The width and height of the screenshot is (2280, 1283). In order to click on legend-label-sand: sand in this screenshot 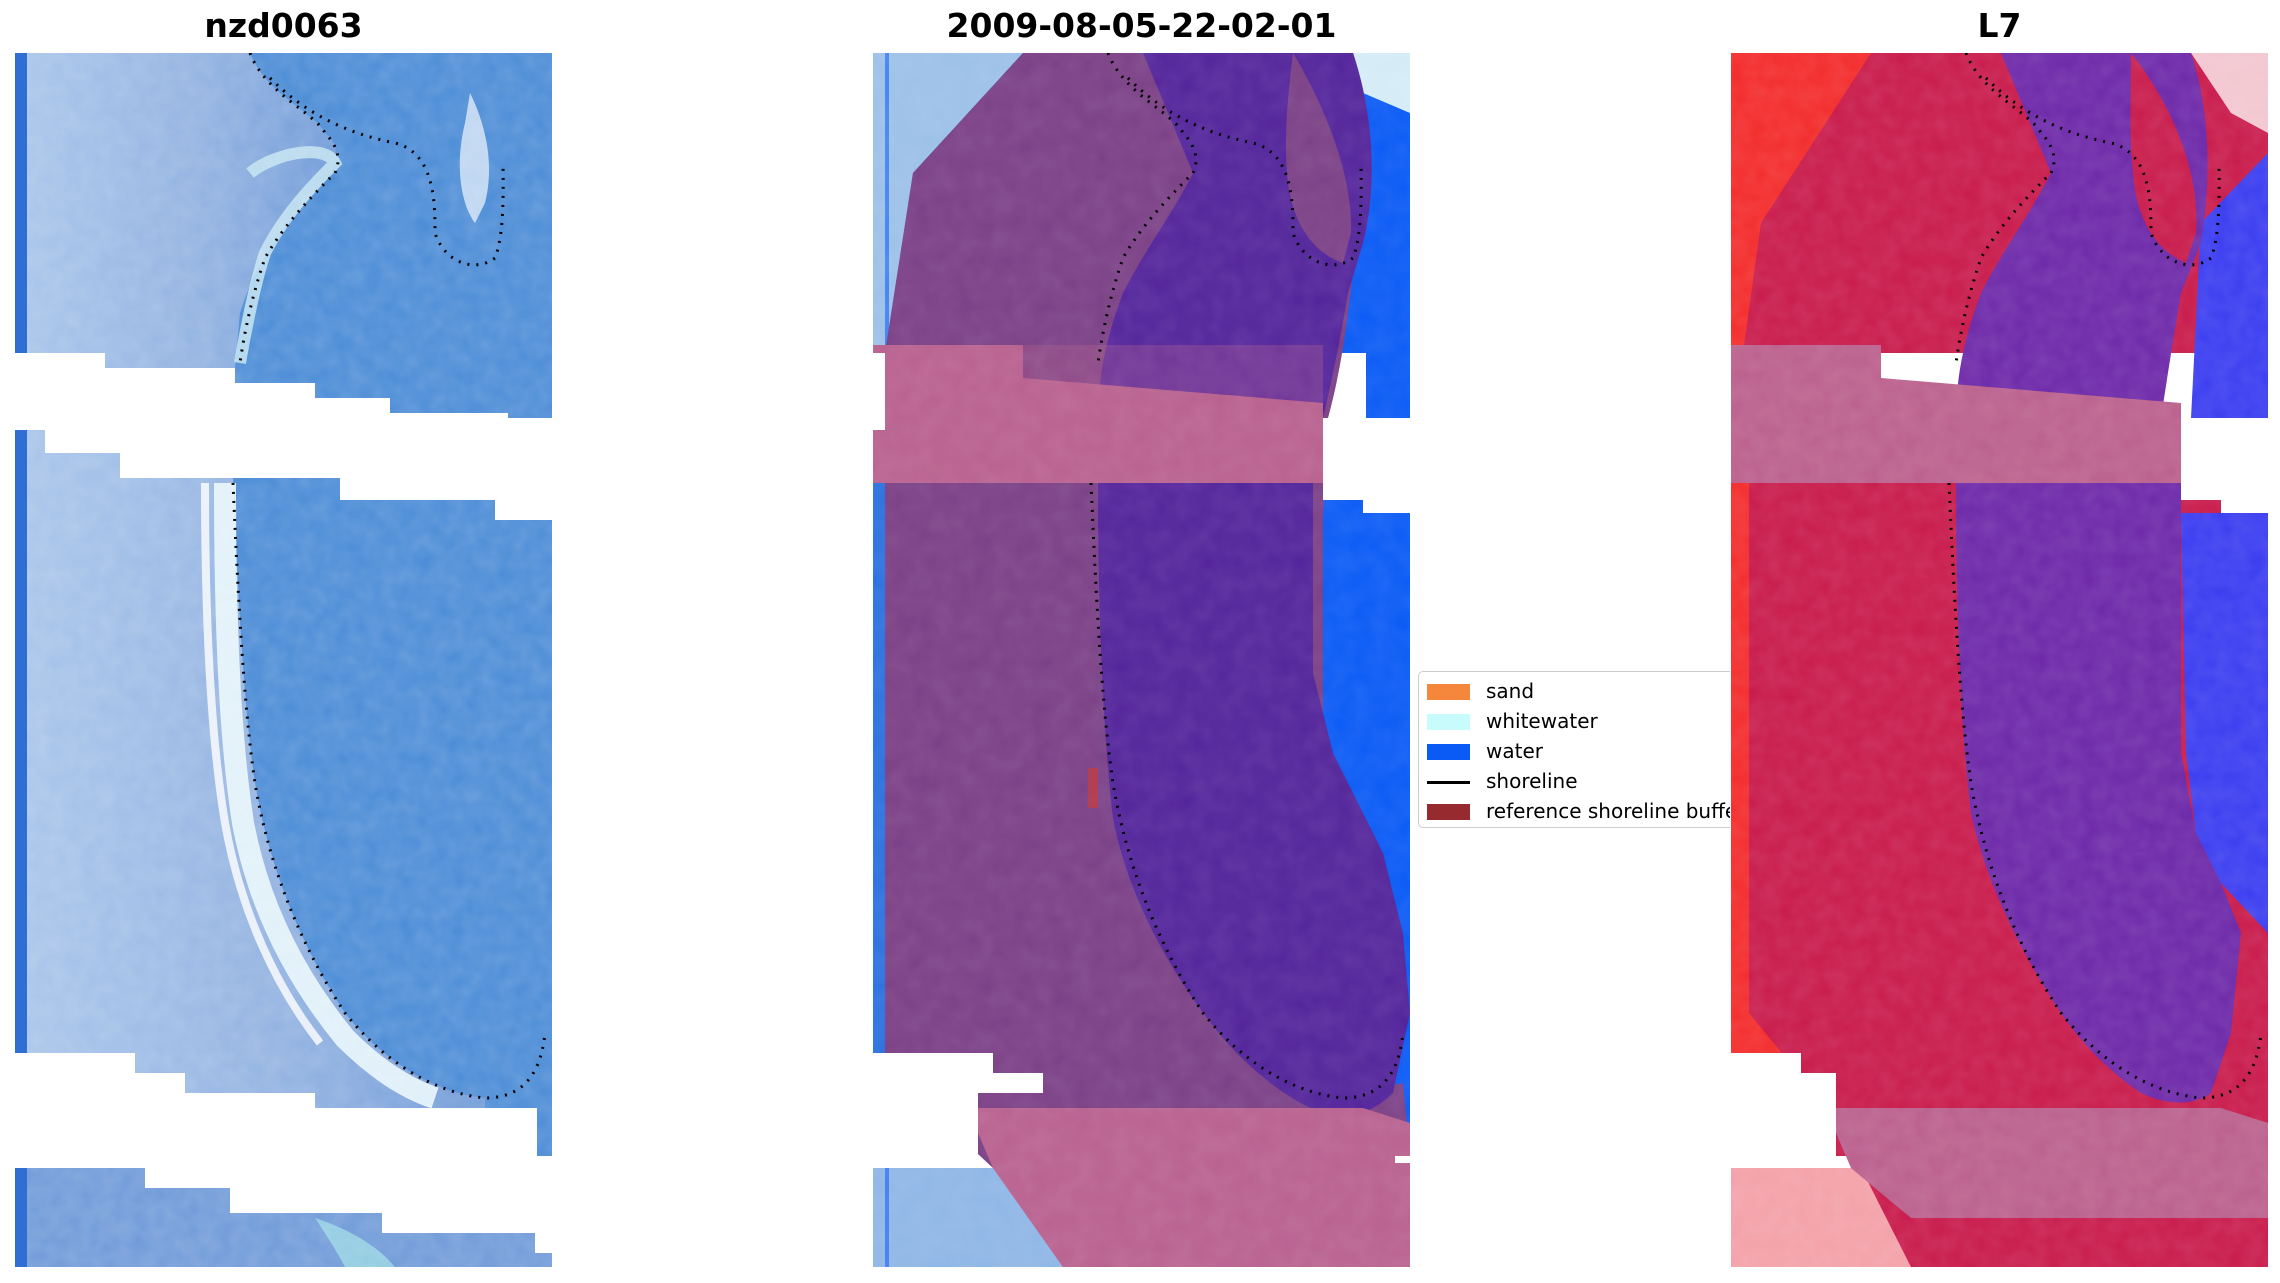, I will do `click(1510, 691)`.